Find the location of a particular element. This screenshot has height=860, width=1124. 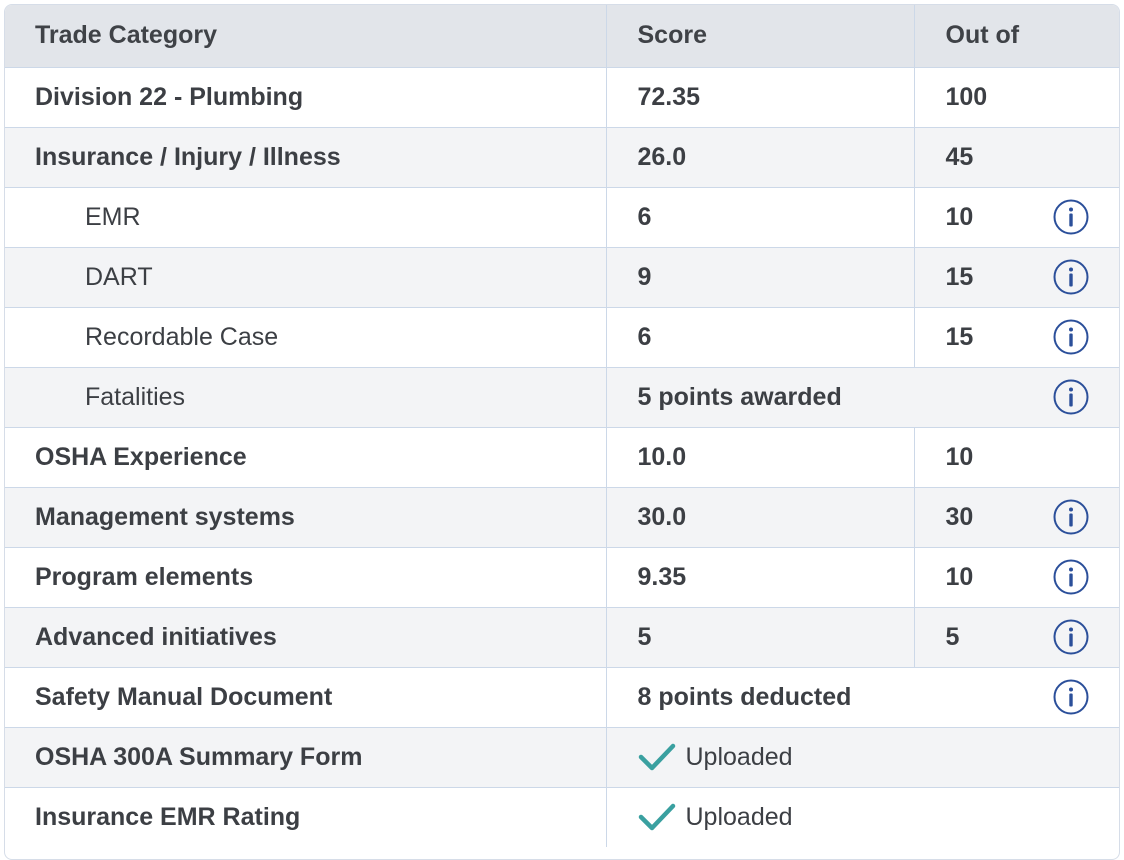

table-row: Advanced initiatives 5 5 is located at coordinates (562, 637).